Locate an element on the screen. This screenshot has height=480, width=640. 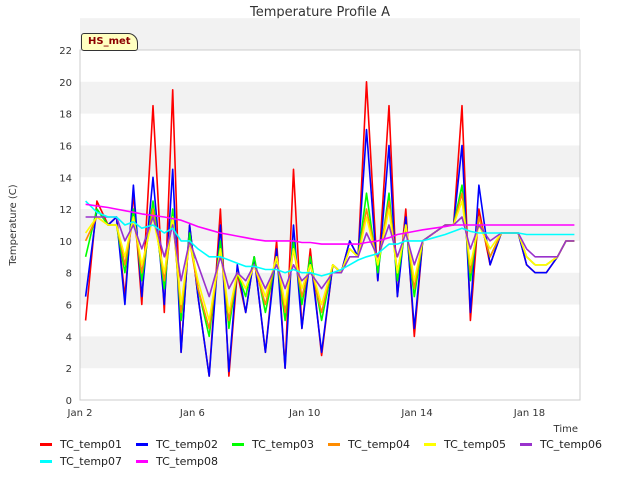
legend-label: TC_temp08 is located at coordinates (187, 461).